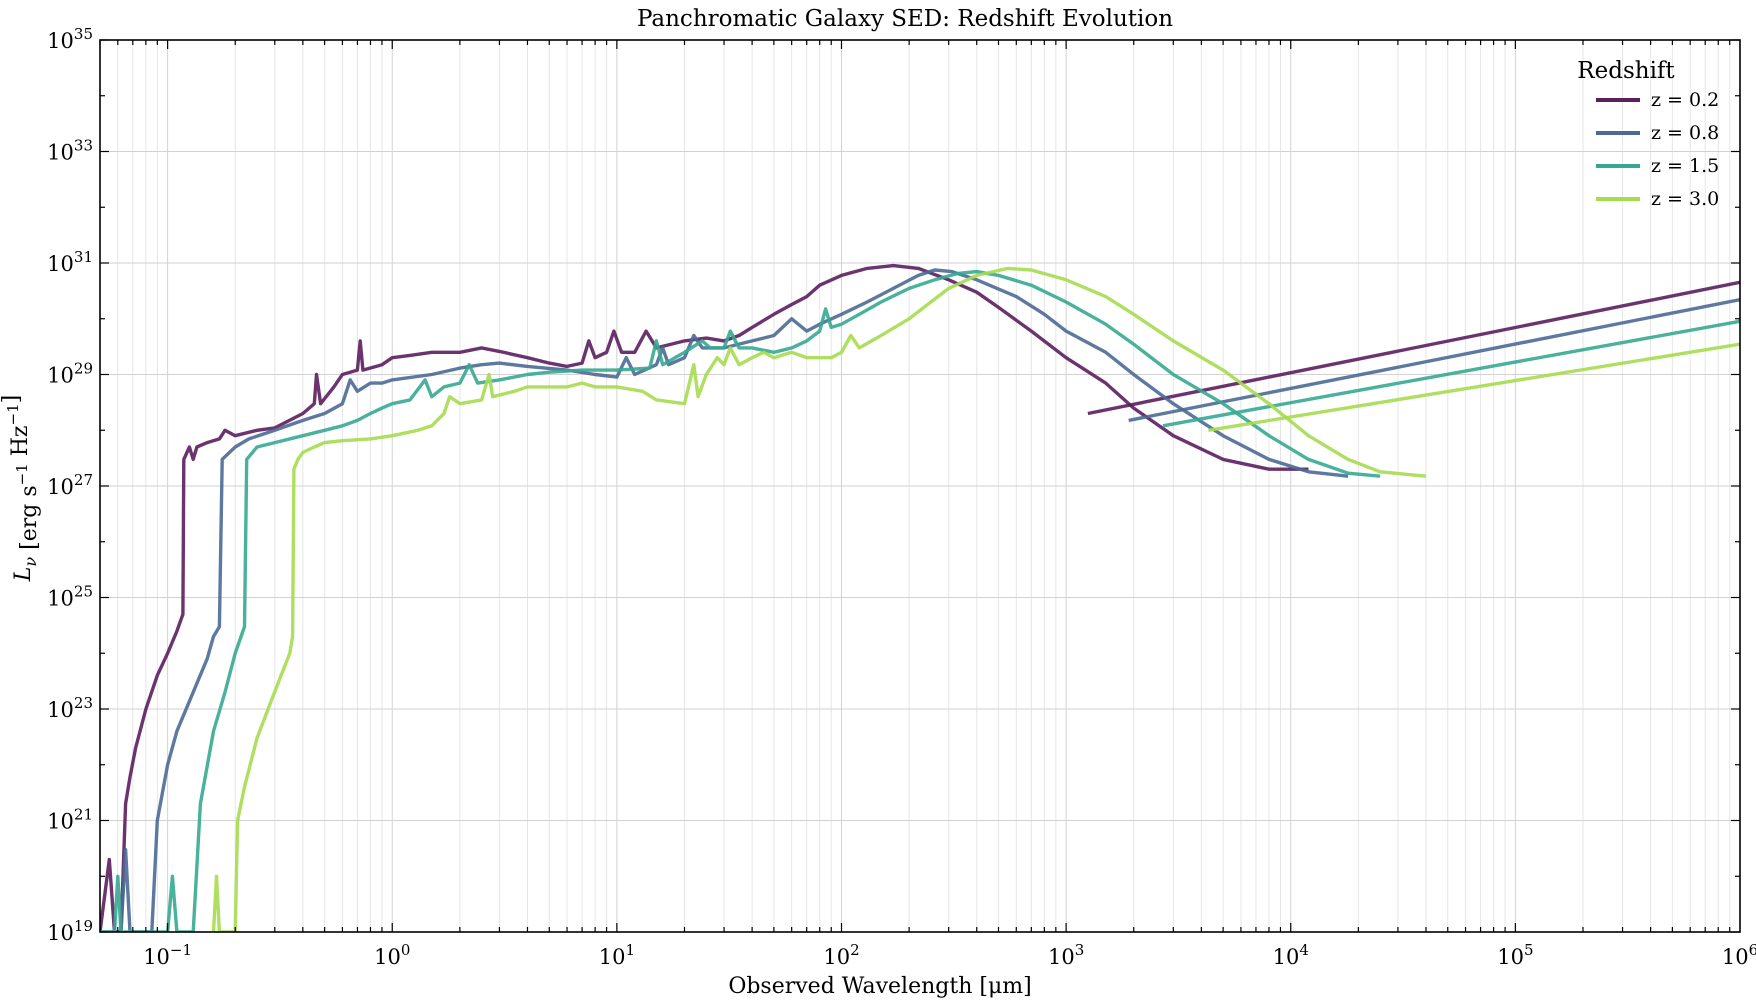  I want to click on y-tick-label: 1019, so click(70, 931).